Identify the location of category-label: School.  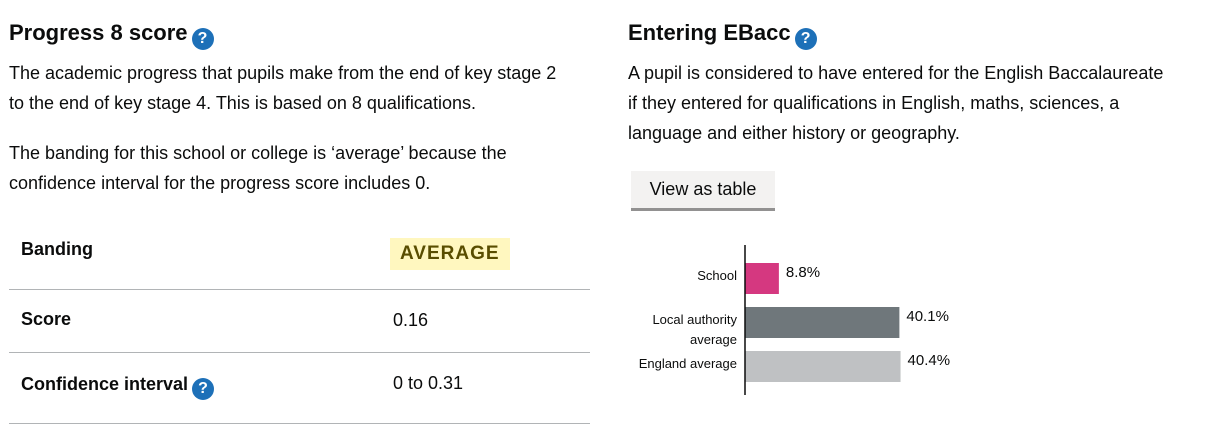
(717, 275).